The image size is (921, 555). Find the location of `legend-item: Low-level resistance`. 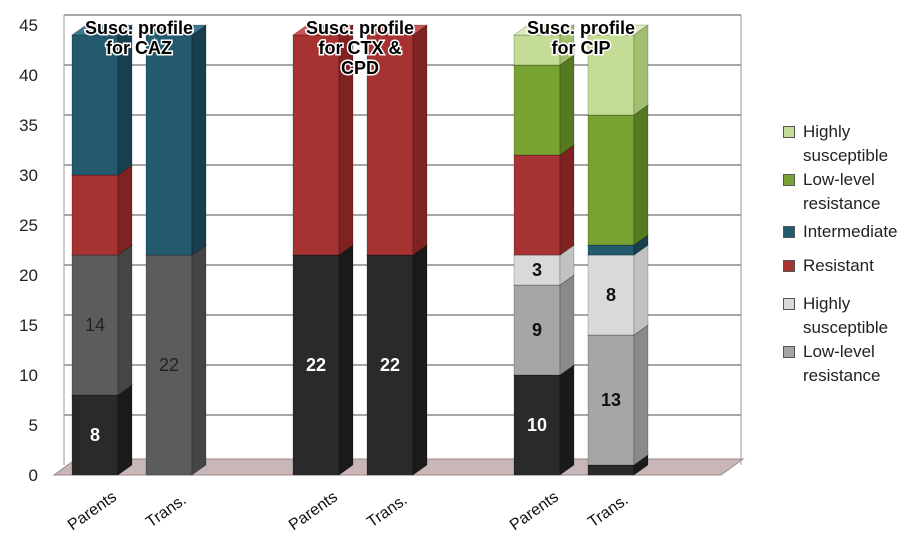

legend-item: Low-level resistance is located at coordinates (851, 192).